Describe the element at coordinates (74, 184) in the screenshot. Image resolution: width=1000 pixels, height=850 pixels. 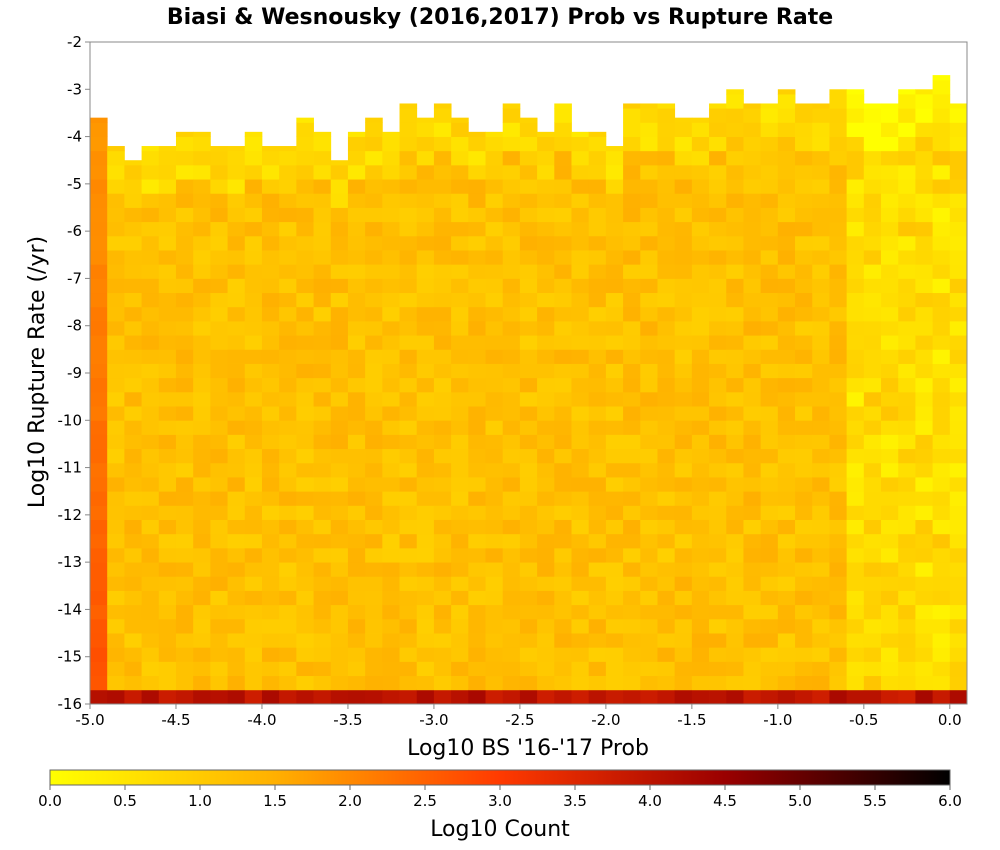
I see `y-tick-label: -5` at that location.